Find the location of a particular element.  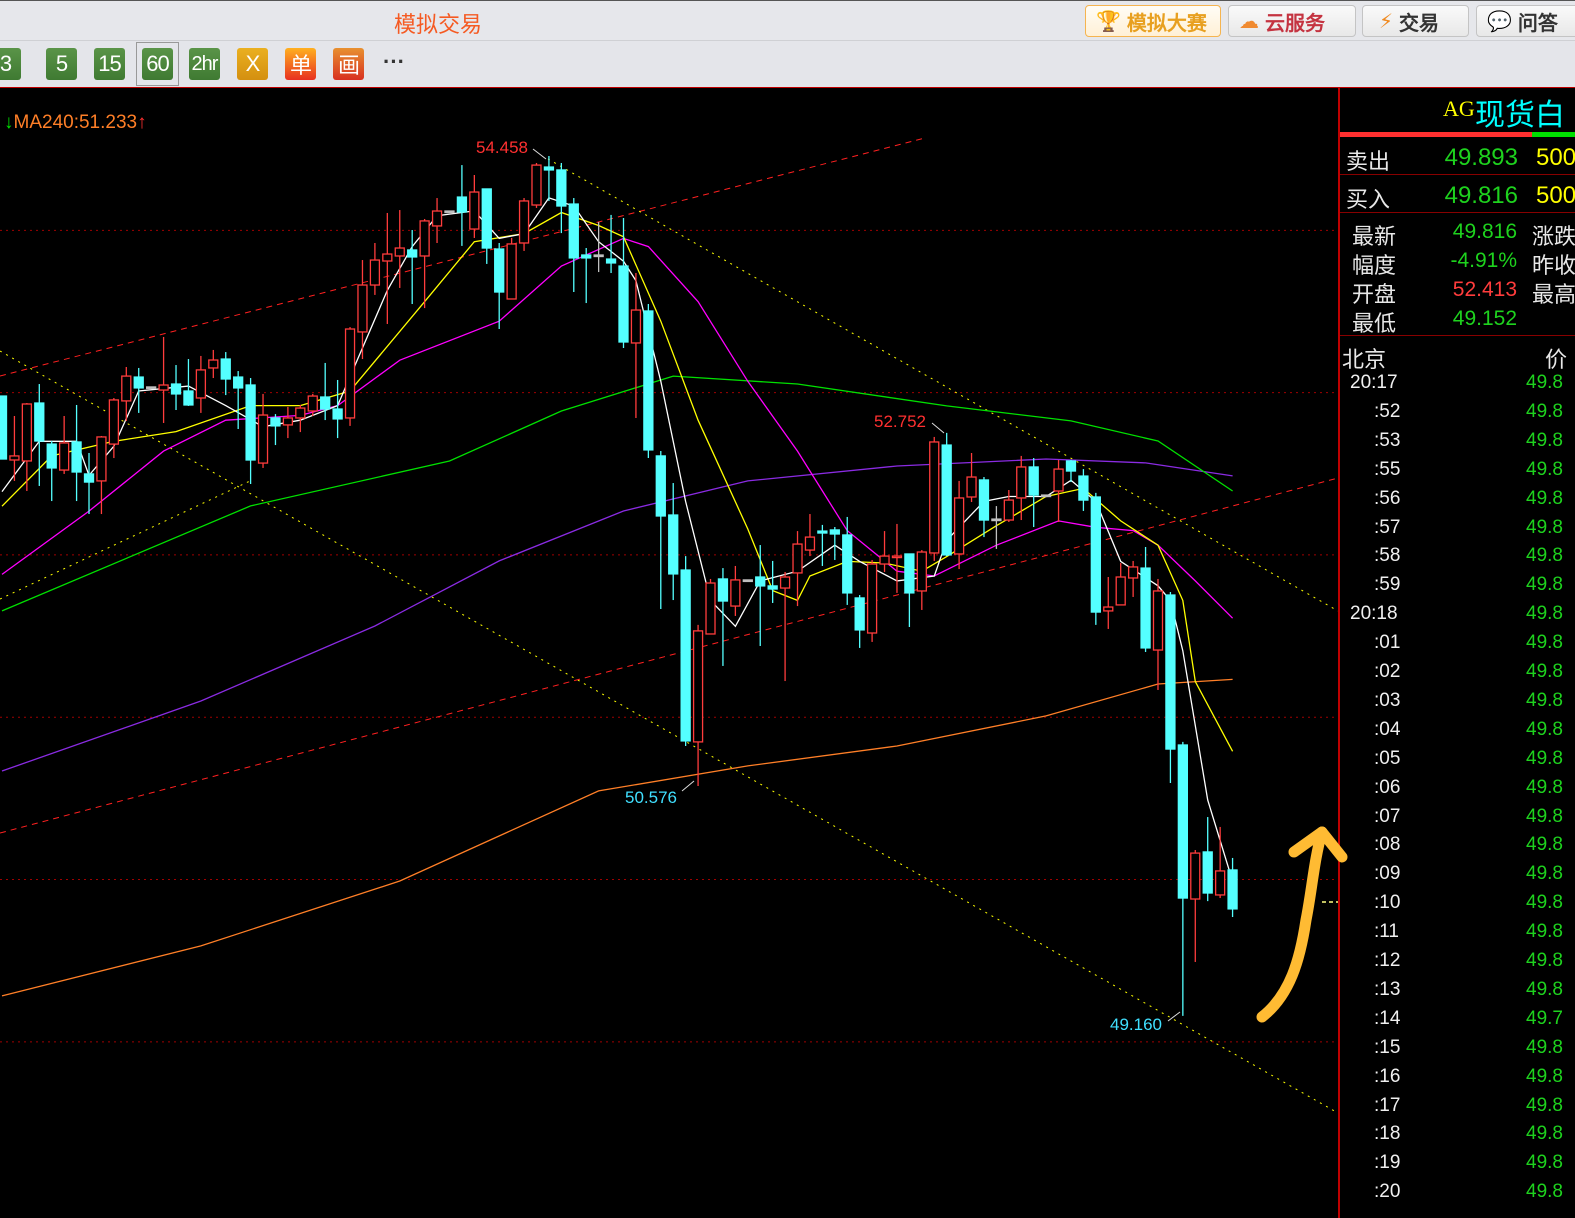

draw-button: 画 is located at coordinates (348, 64).